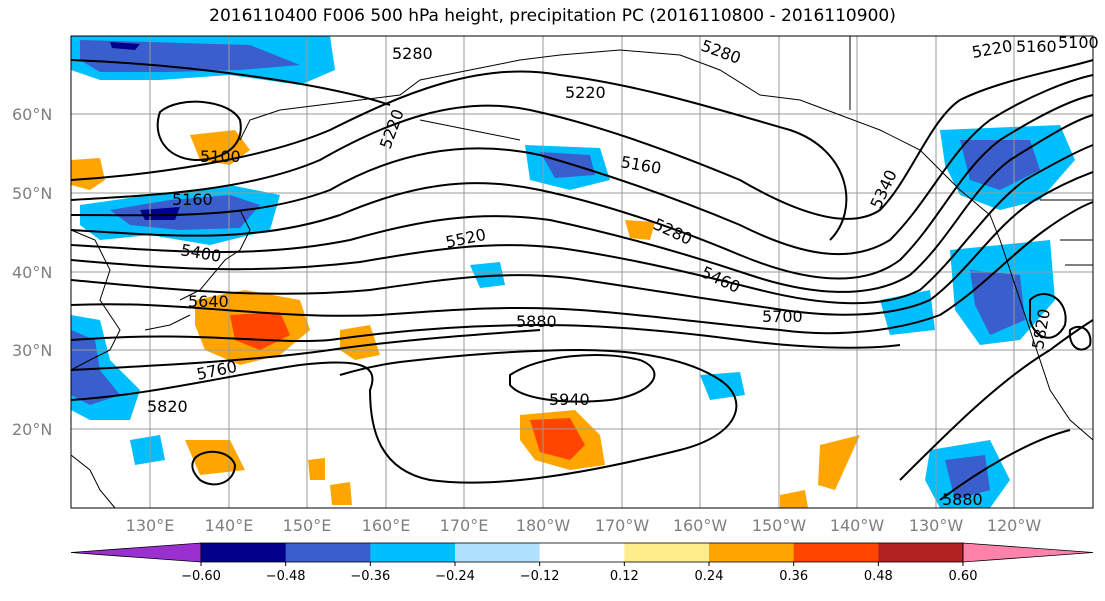  Describe the element at coordinates (585, 92) in the screenshot. I see `contour-label: 5220` at that location.